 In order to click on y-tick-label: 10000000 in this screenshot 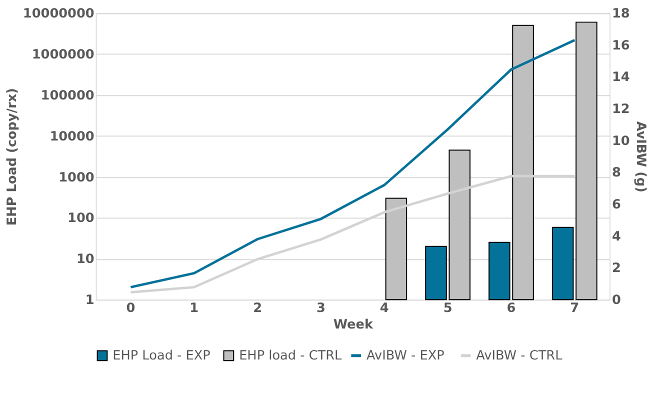, I will do `click(58, 14)`.